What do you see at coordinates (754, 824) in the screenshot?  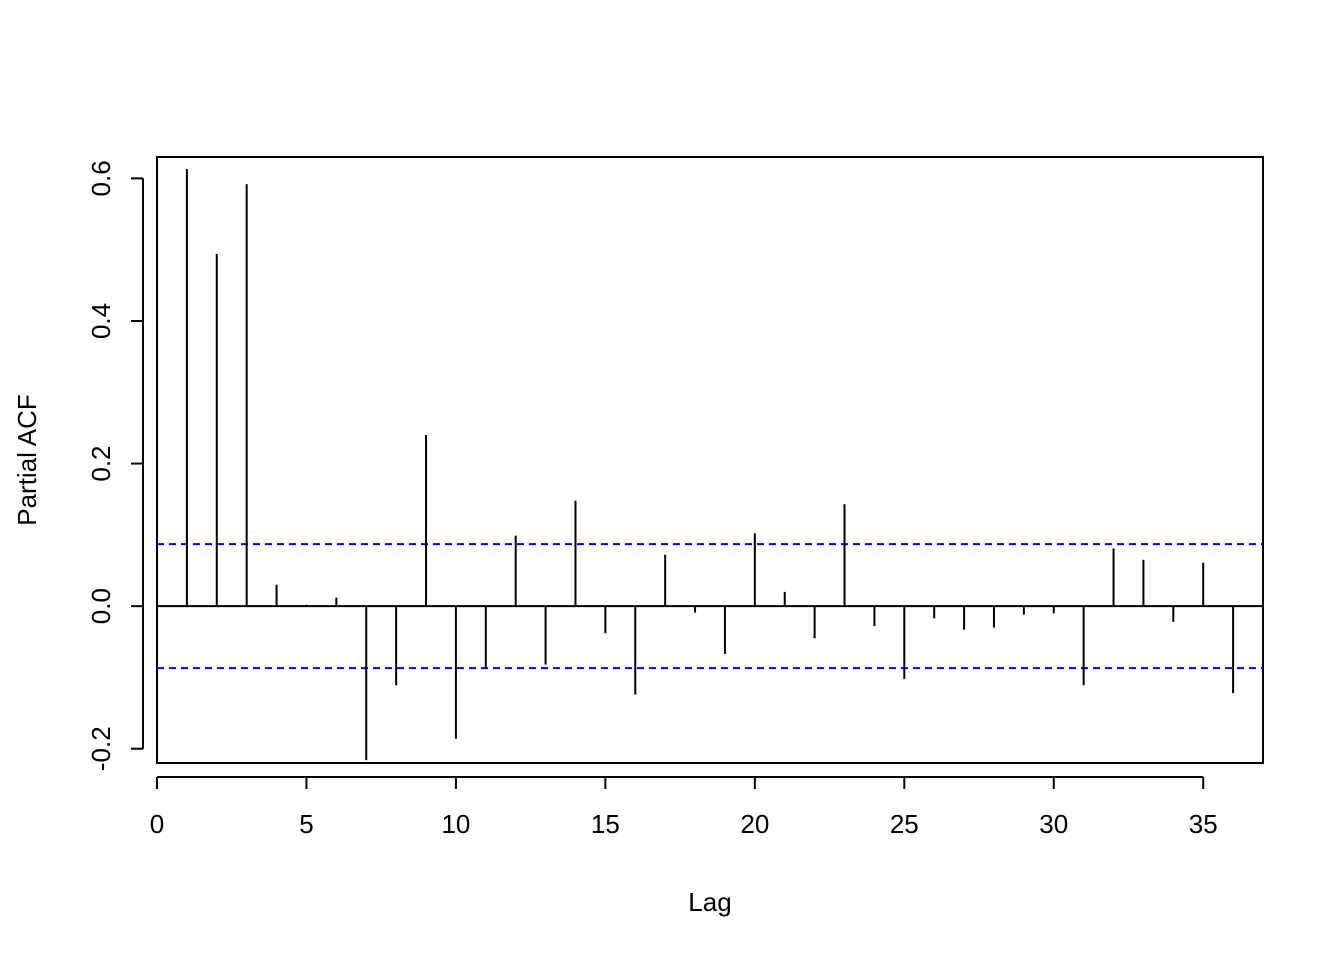 I see `x-tick-label: 20` at bounding box center [754, 824].